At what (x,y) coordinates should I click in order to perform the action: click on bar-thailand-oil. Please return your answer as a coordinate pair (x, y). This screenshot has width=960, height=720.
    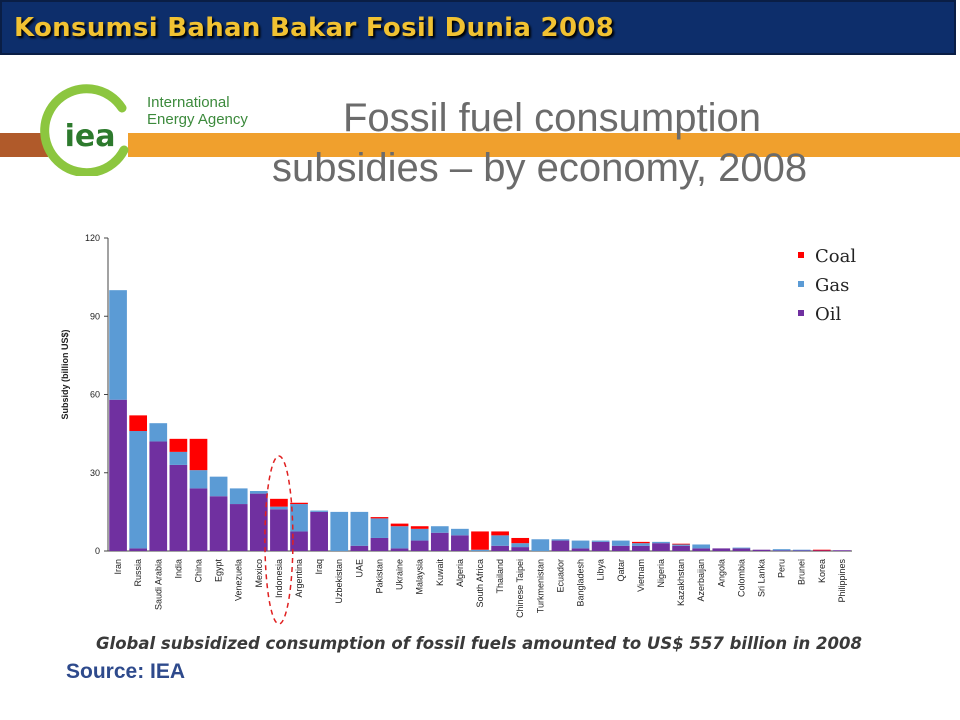
    Looking at the image, I should click on (500, 548).